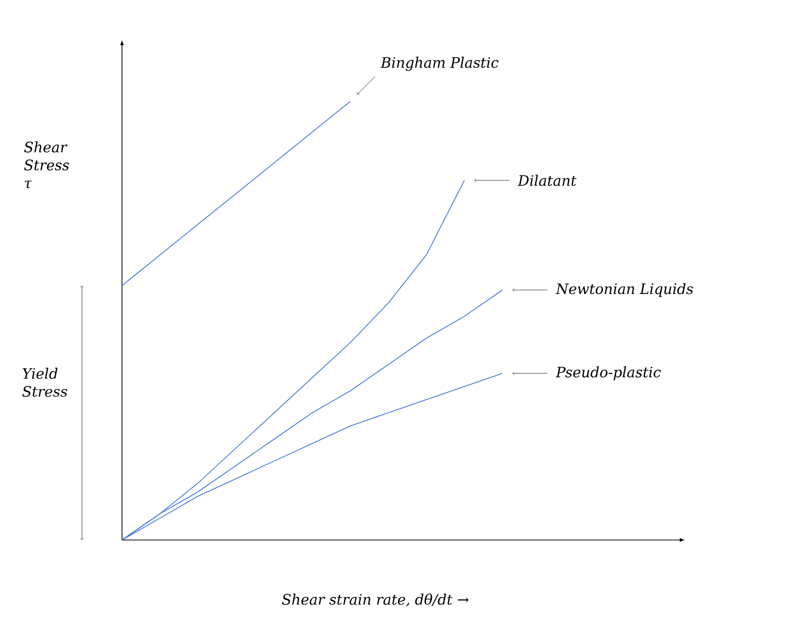 The height and width of the screenshot is (626, 806). I want to click on text: Bingham Plastic, so click(439, 63).